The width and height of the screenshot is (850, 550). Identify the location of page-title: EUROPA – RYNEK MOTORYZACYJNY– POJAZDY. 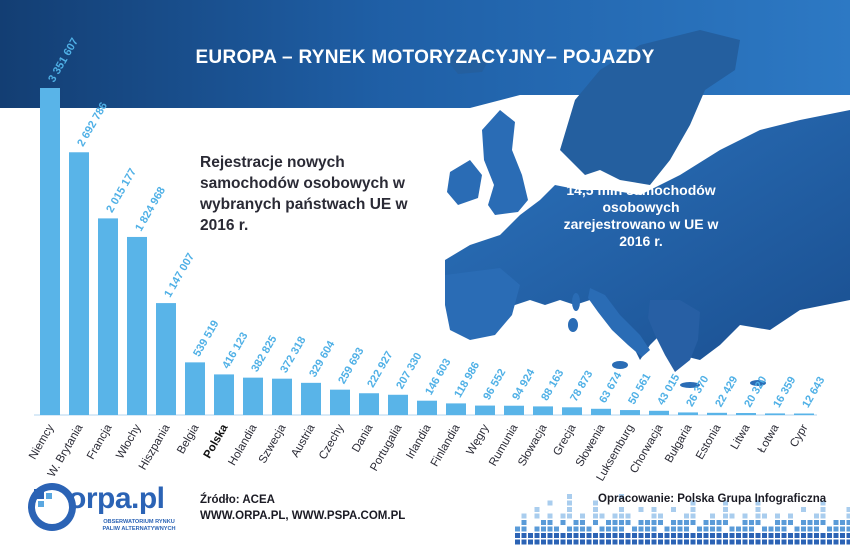
(425, 57).